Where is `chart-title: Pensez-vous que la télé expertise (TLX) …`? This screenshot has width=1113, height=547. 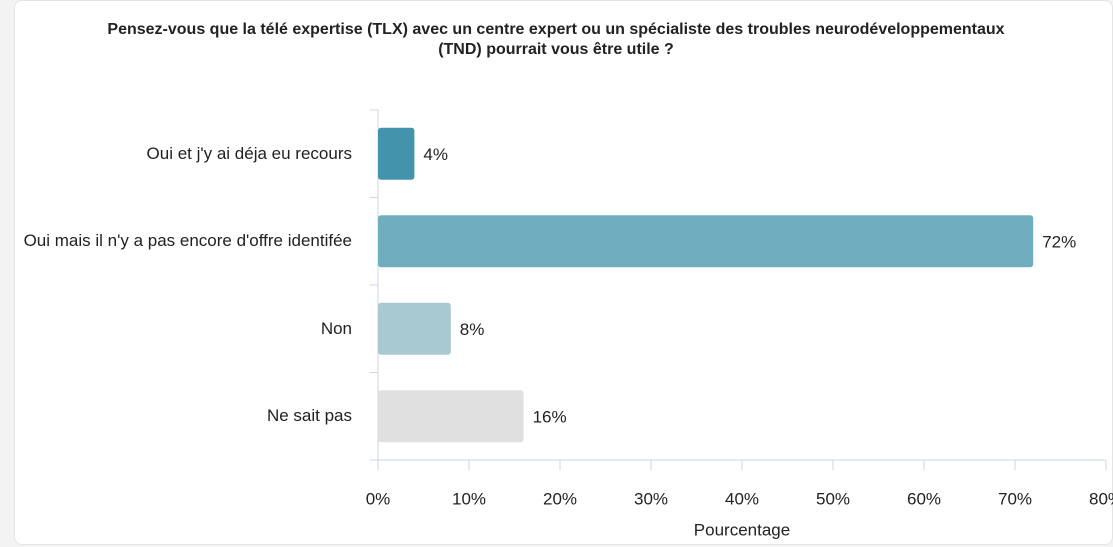 chart-title: Pensez-vous que la télé expertise (TLX) … is located at coordinates (556, 39).